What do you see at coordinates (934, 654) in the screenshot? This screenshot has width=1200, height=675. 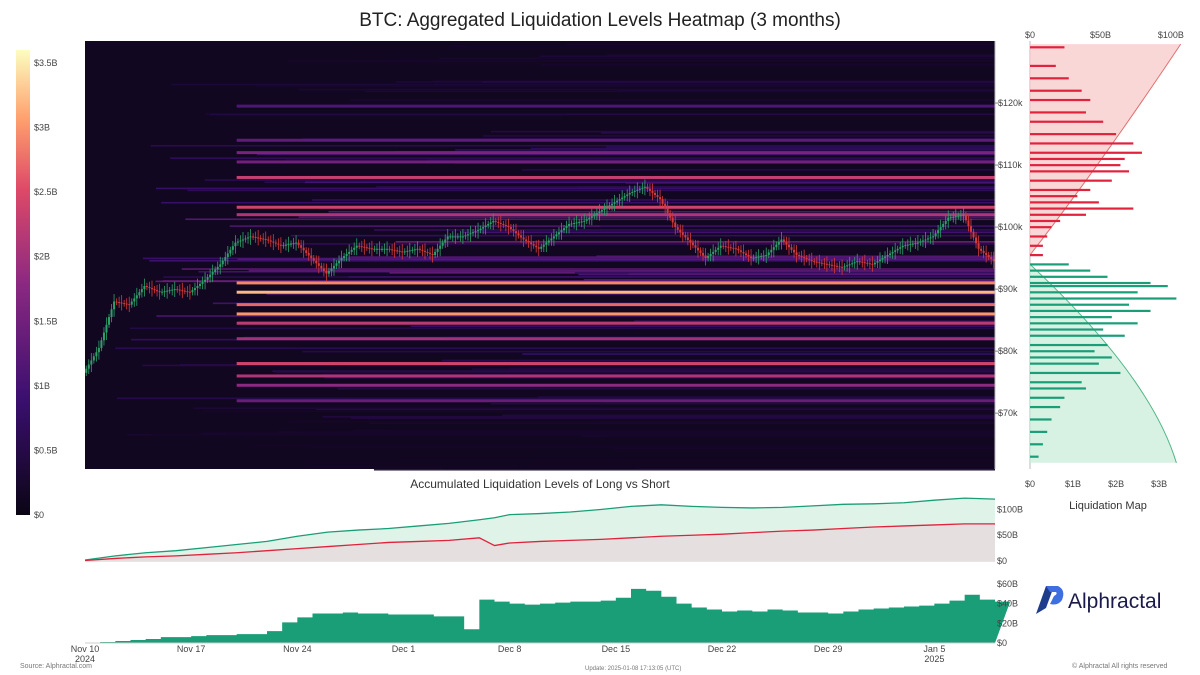 I see `x-axis-tick-label: Jan 5 2025` at bounding box center [934, 654].